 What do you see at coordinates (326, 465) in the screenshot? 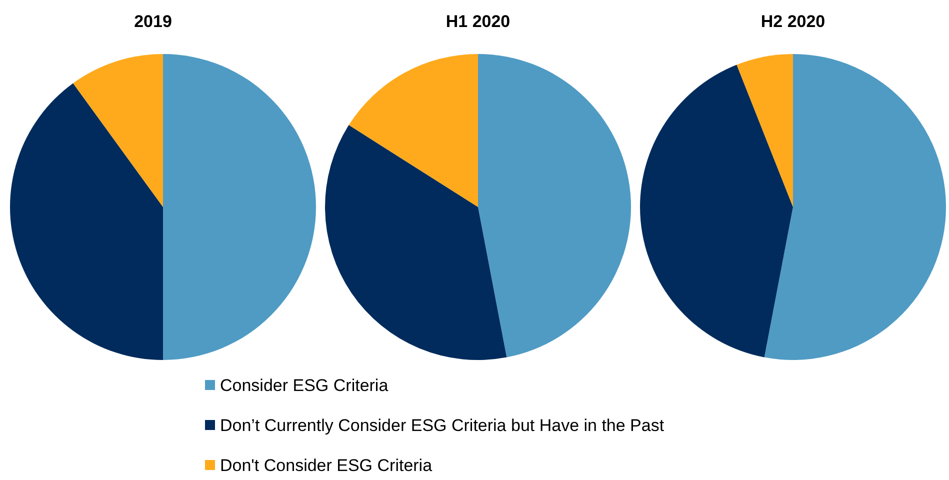
I see `legend-label: Don't Consider ESG Criteria` at bounding box center [326, 465].